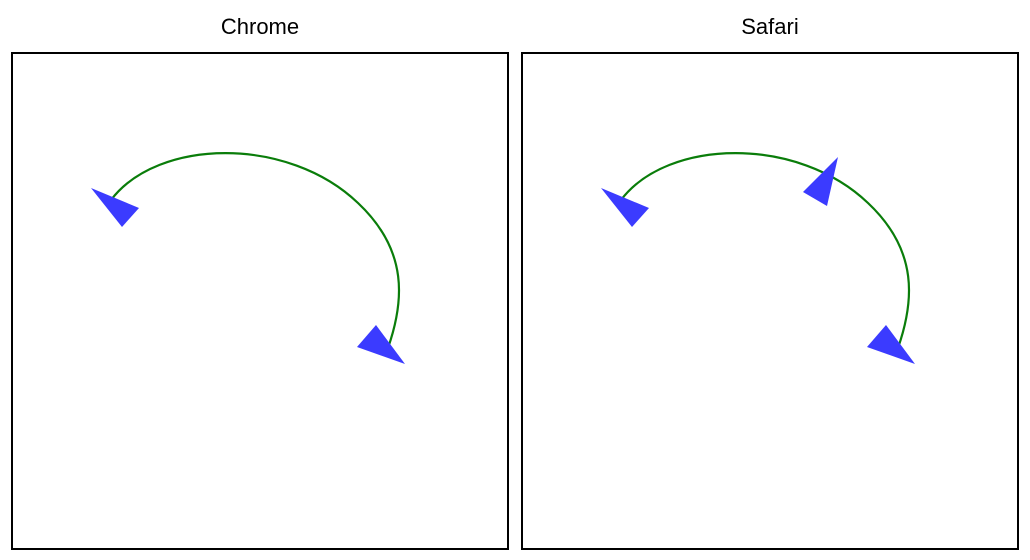  What do you see at coordinates (260, 26) in the screenshot?
I see `chrome-panel-title: Chrome` at bounding box center [260, 26].